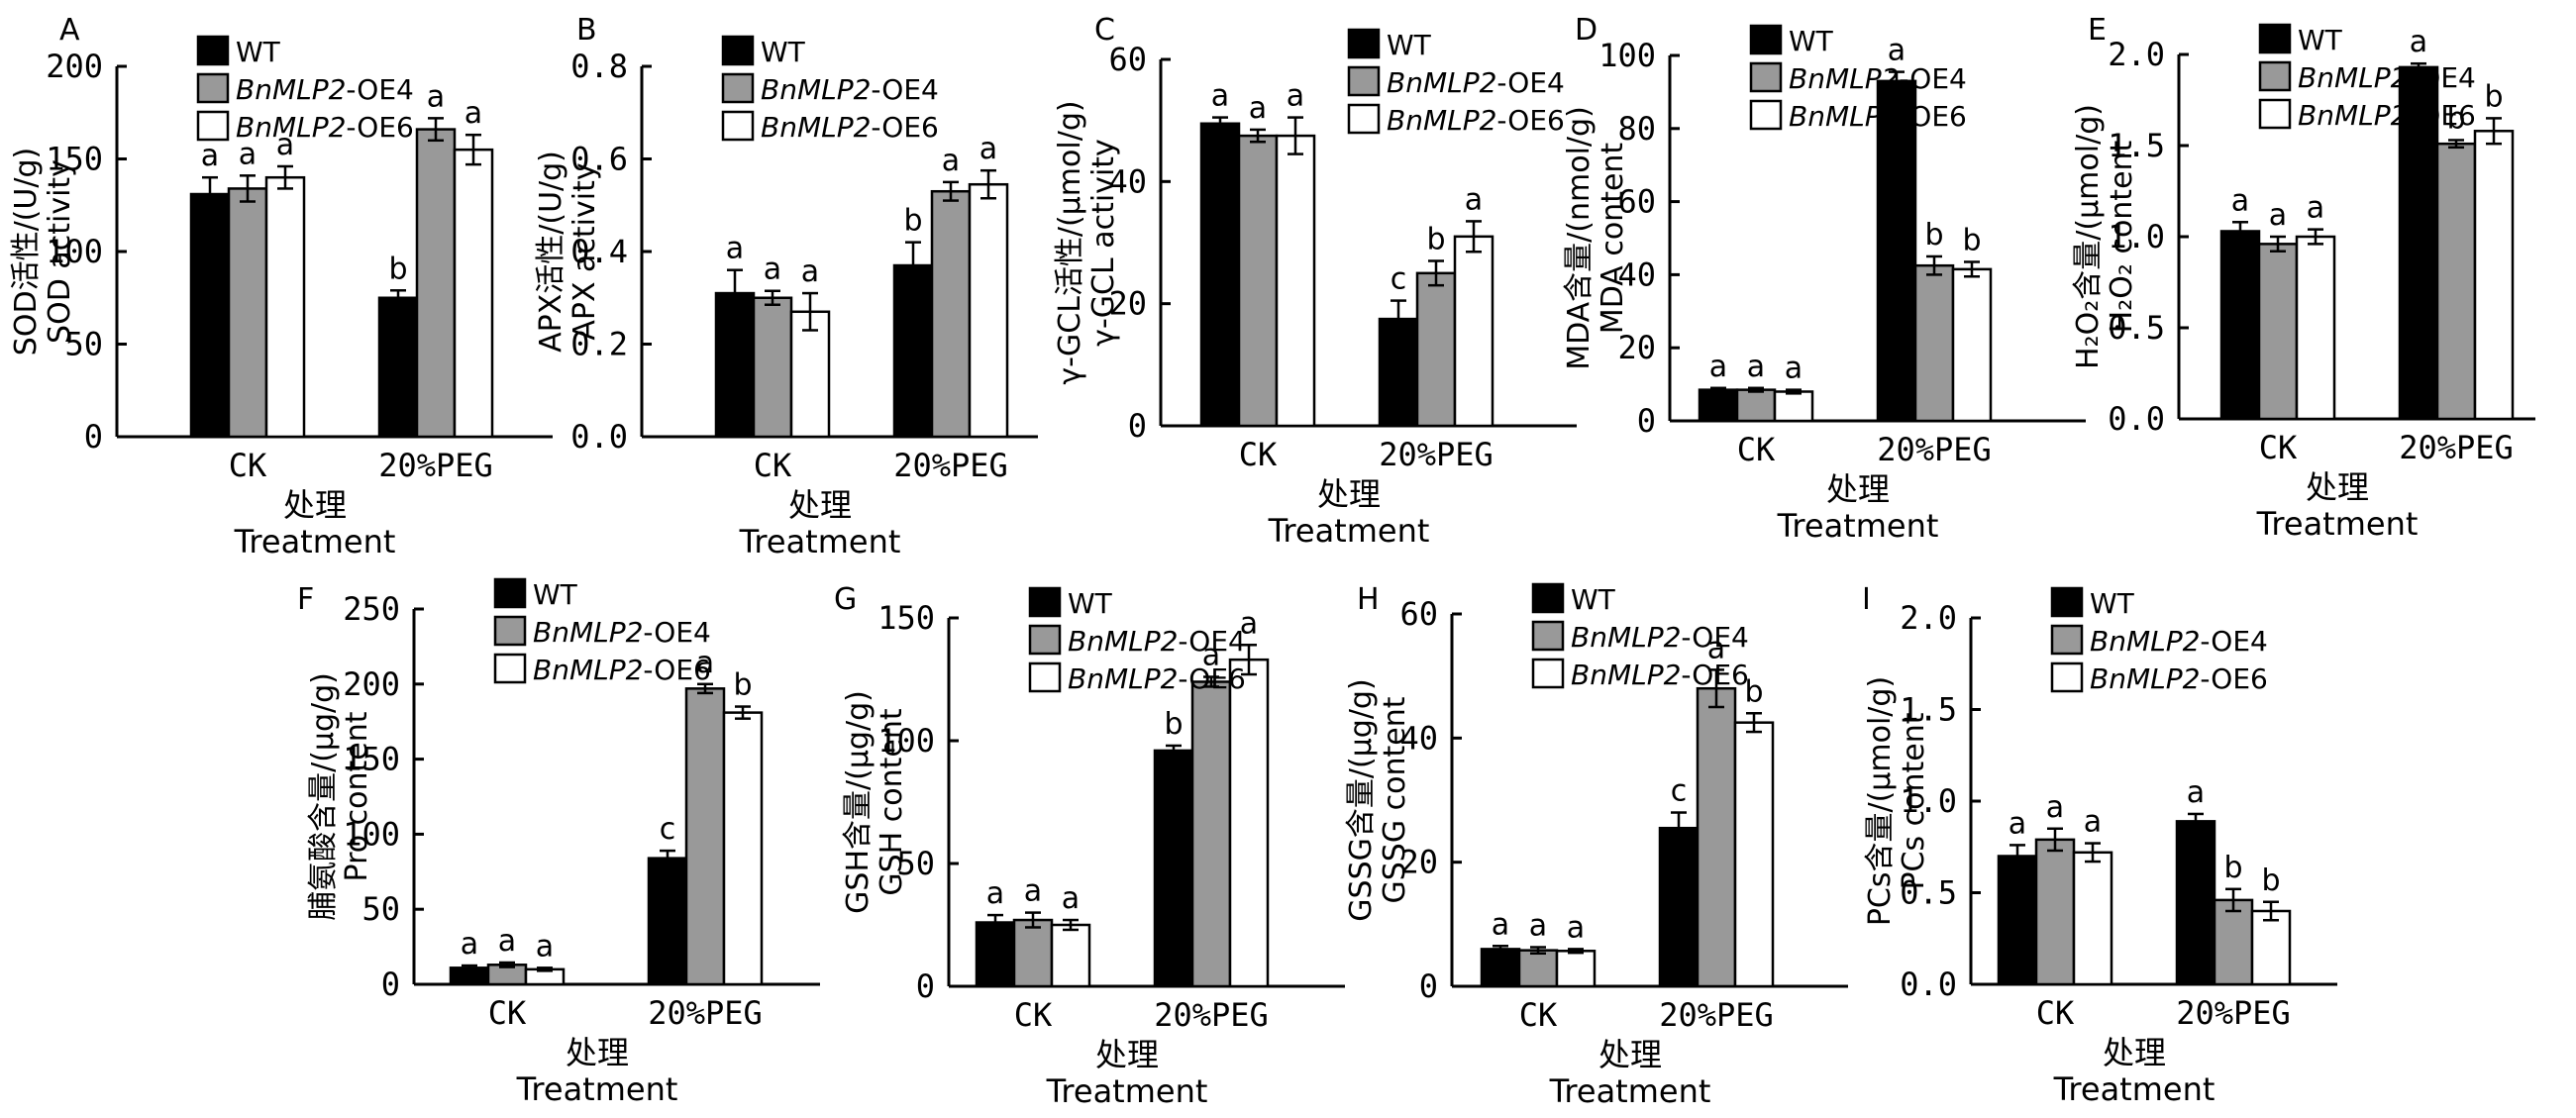 The image size is (2576, 1118). I want to click on y-tick-label: 1.5, so click(1928, 710).